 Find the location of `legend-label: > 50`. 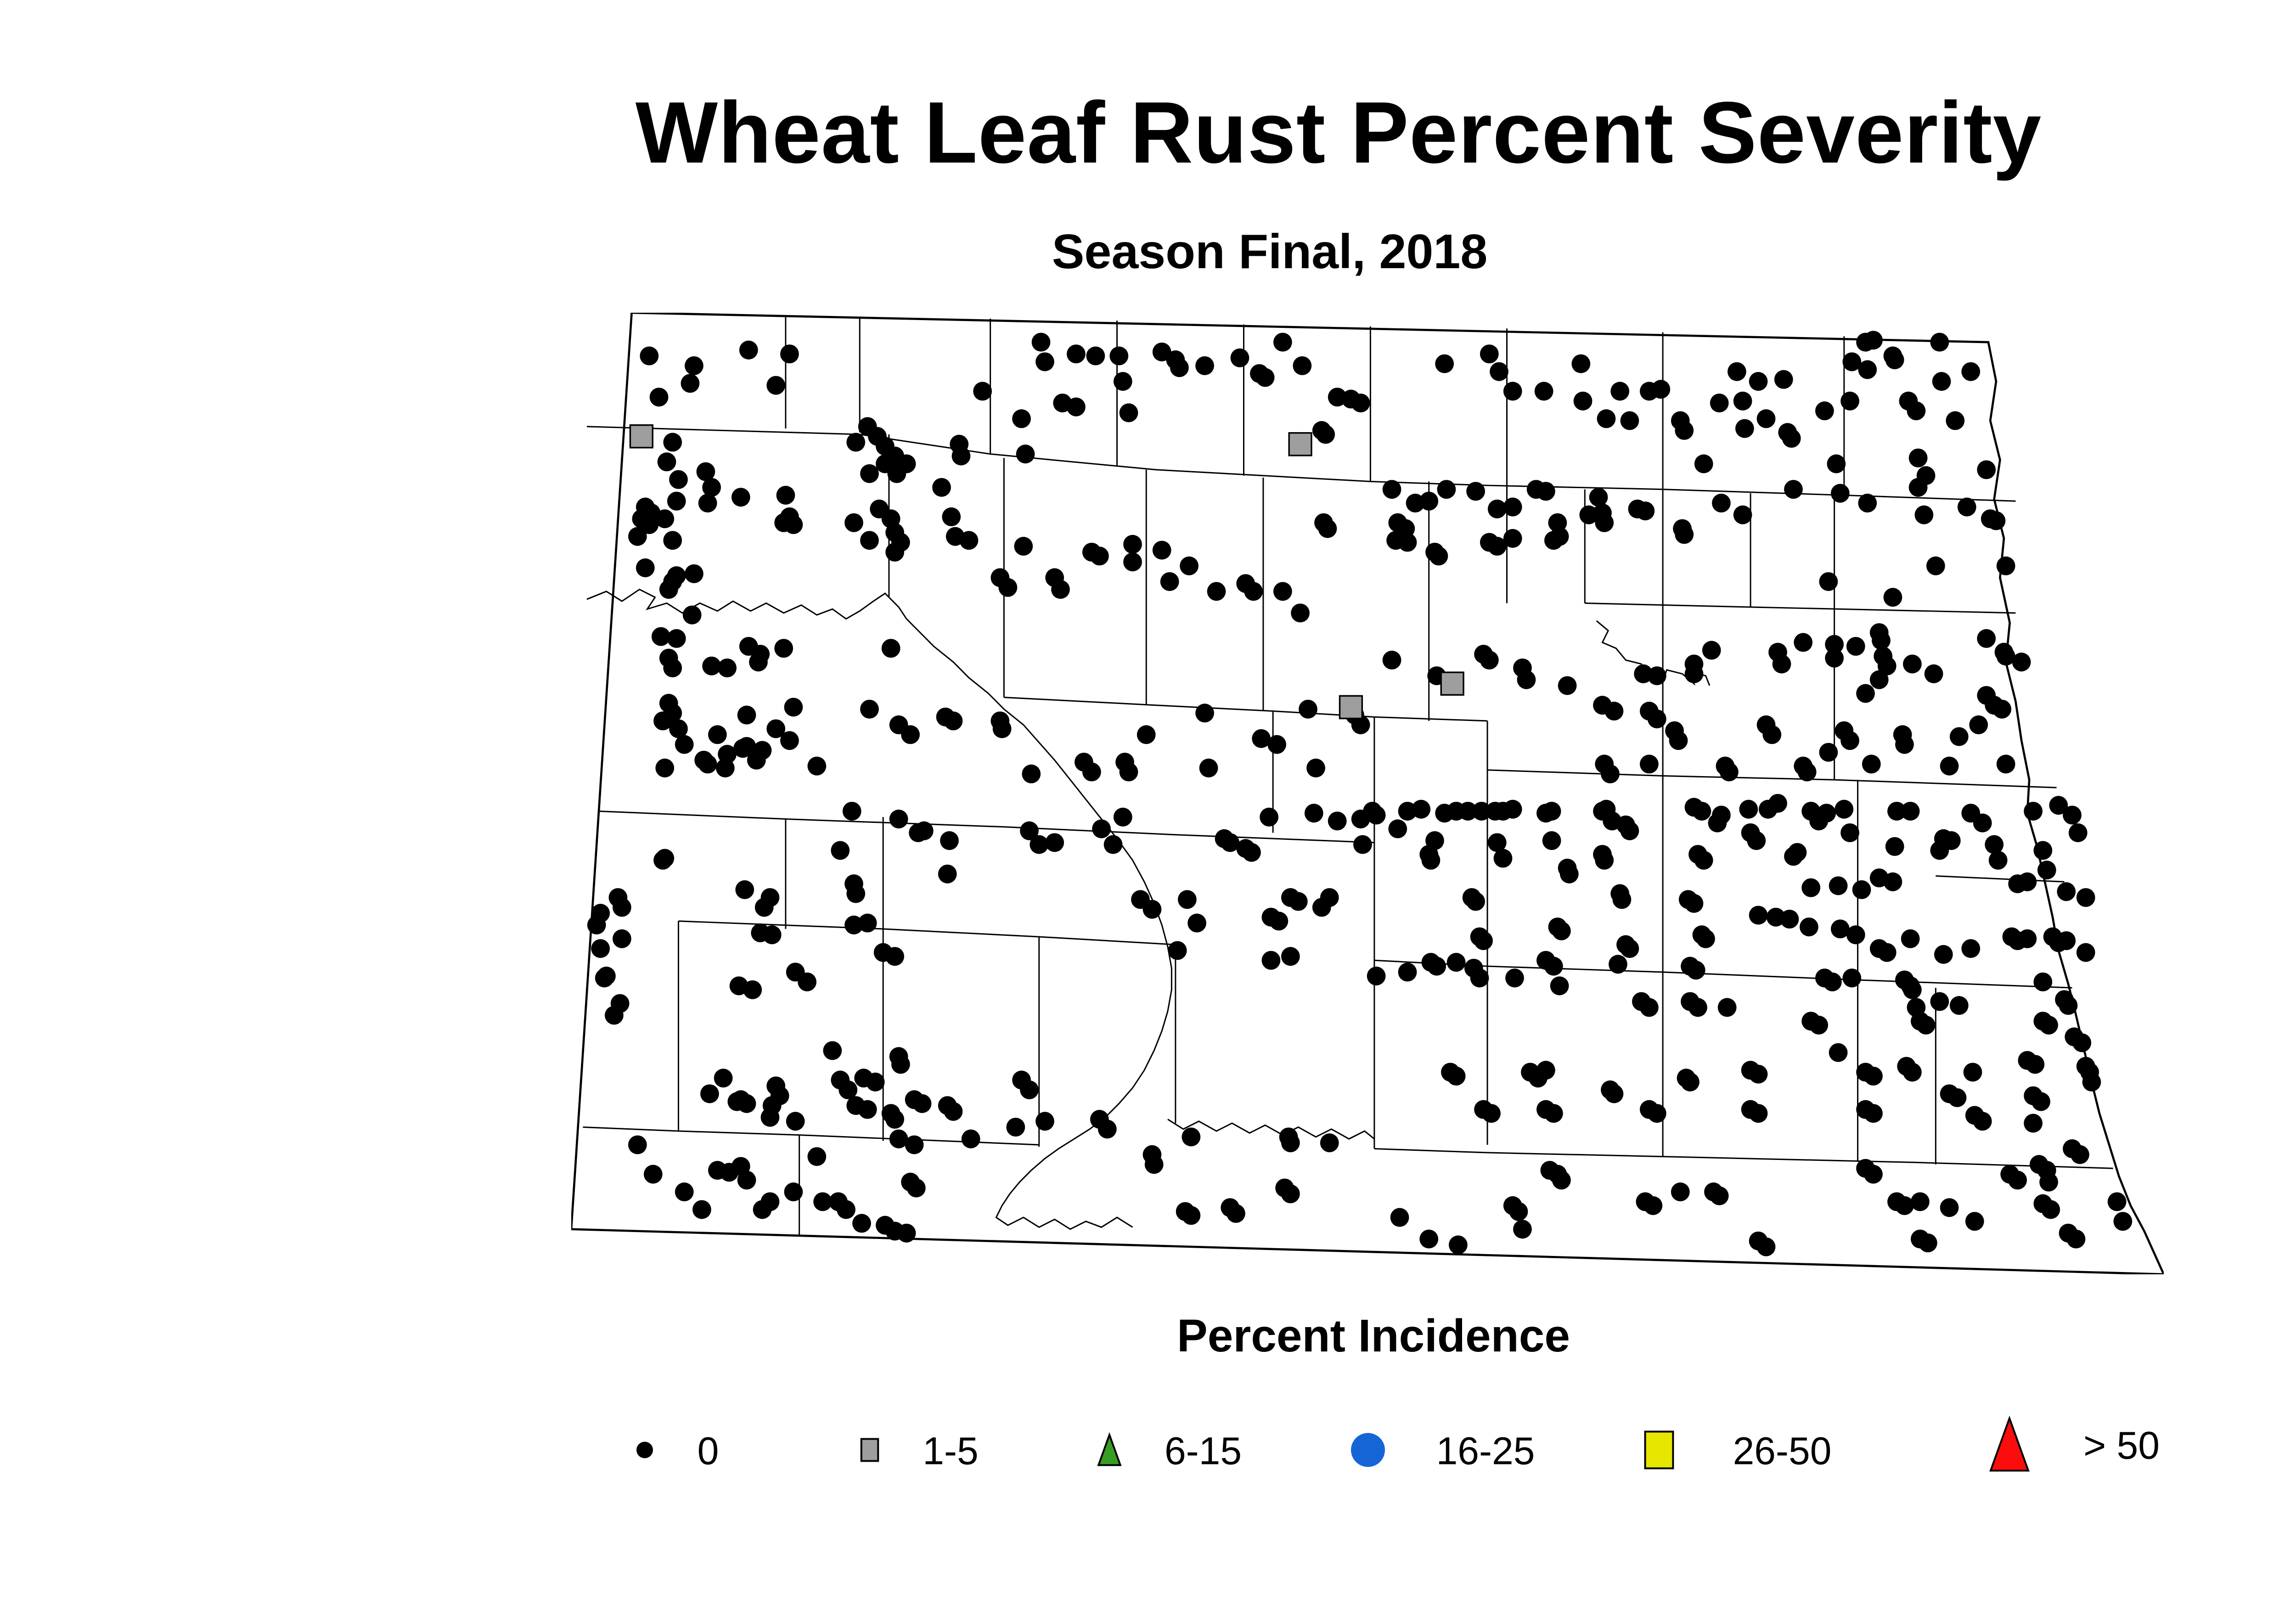

legend-label: > 50 is located at coordinates (2122, 1446).